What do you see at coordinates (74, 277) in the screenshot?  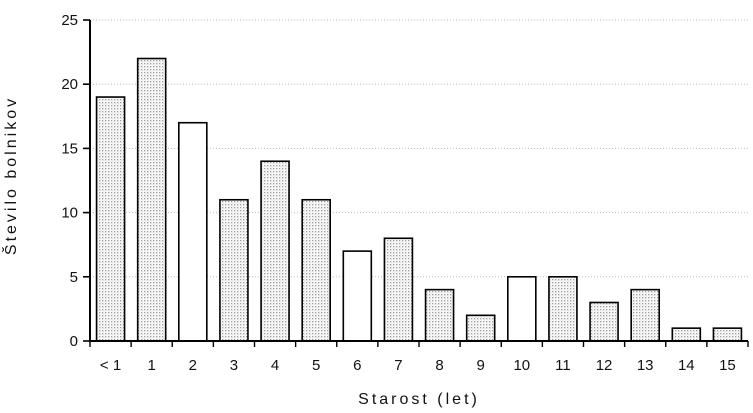 I see `y-tick-label: 5` at bounding box center [74, 277].